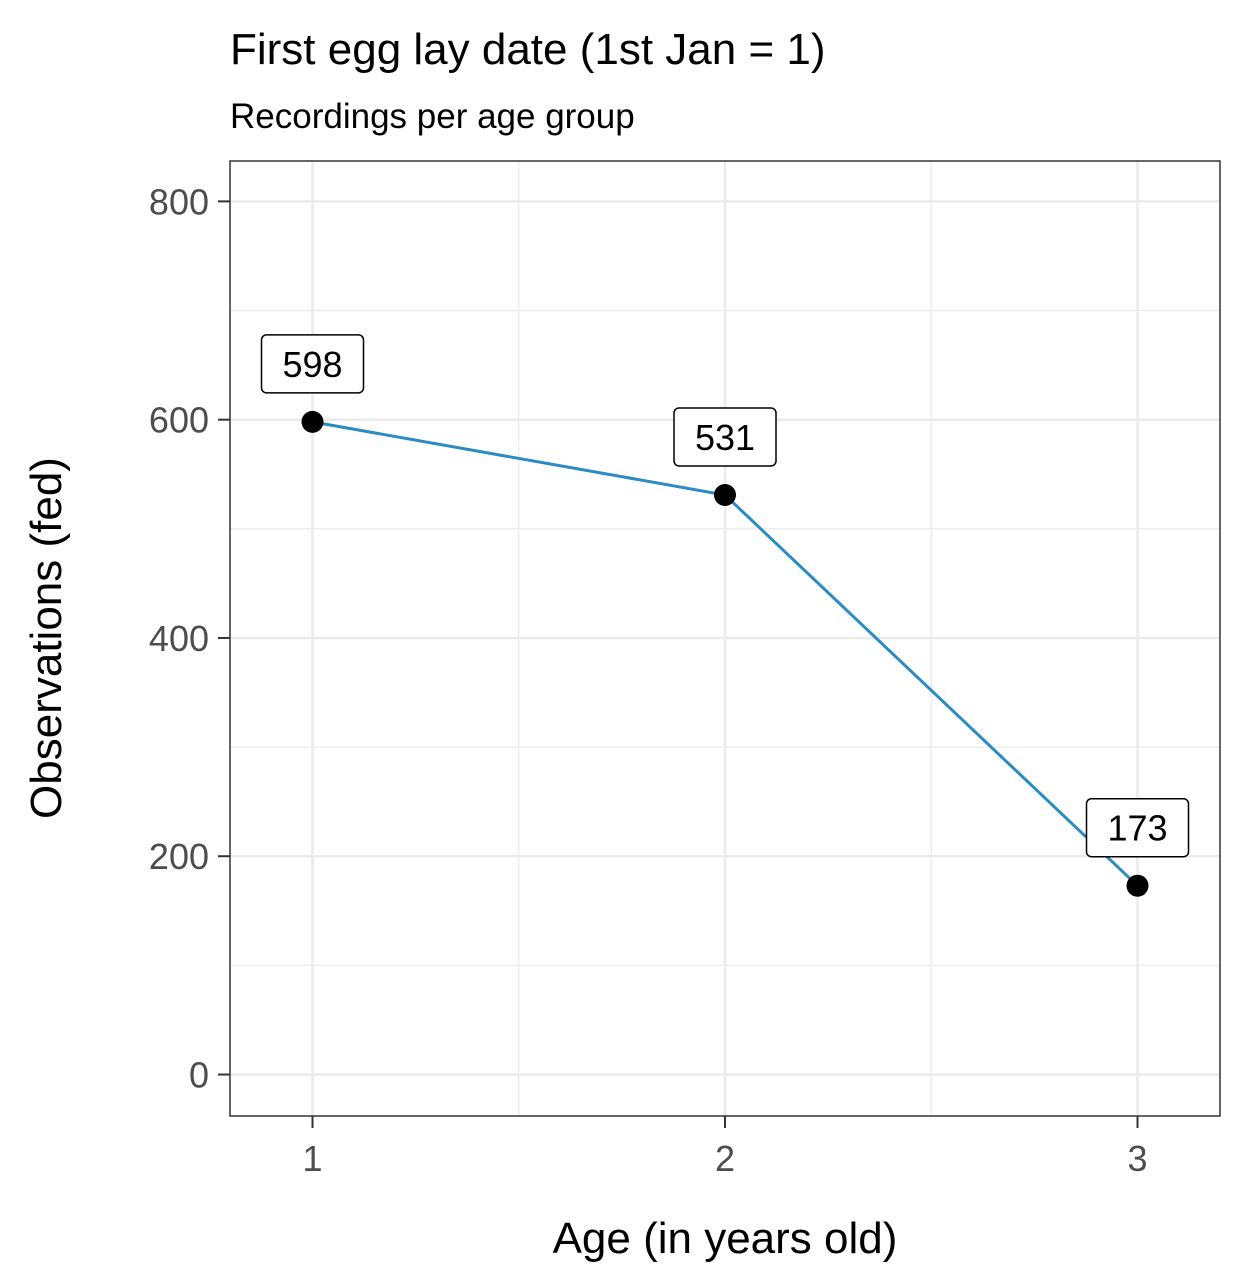  What do you see at coordinates (199, 1075) in the screenshot?
I see `y-tick-label: 0` at bounding box center [199, 1075].